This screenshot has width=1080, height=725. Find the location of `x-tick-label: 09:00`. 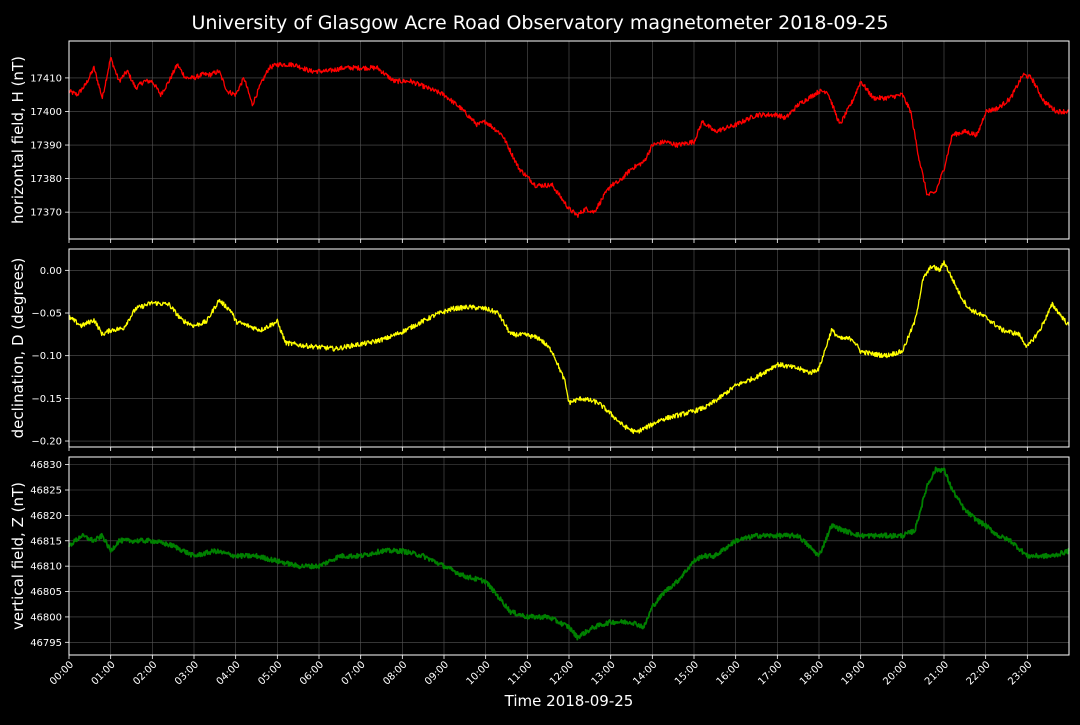

x-tick-label: 09:00 is located at coordinates (437, 673).